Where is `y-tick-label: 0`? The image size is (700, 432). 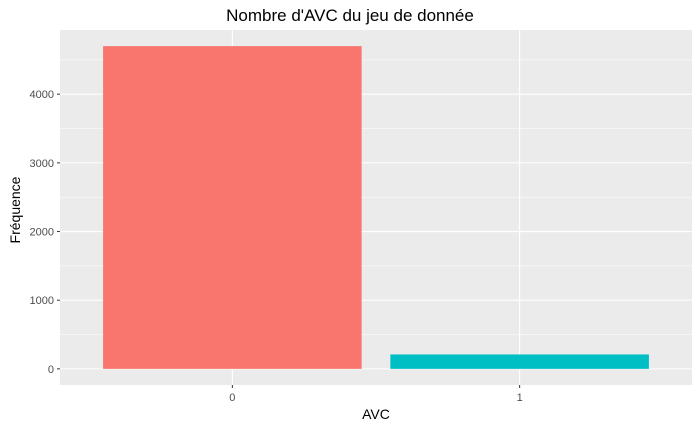
y-tick-label: 0 is located at coordinates (51, 370).